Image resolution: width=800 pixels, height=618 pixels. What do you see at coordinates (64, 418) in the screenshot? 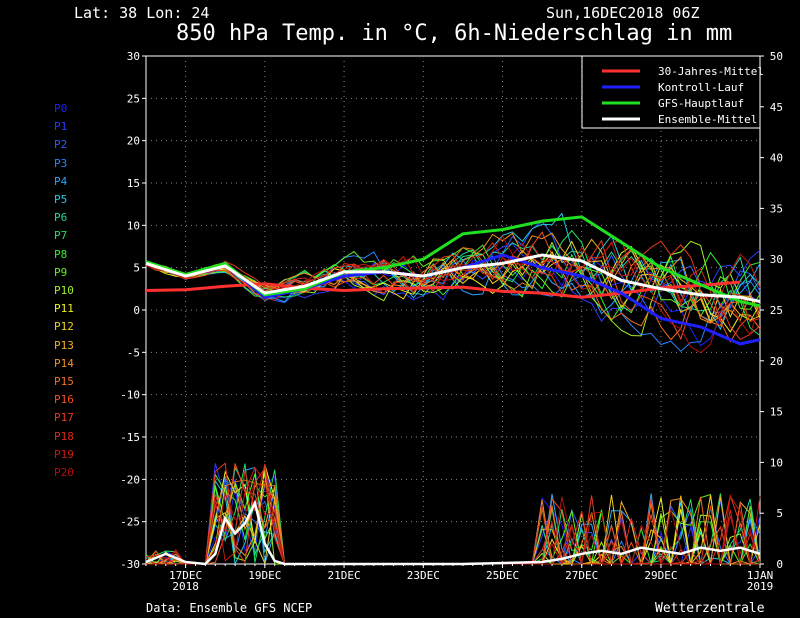
I see `member-label-p17: P17` at bounding box center [64, 418].